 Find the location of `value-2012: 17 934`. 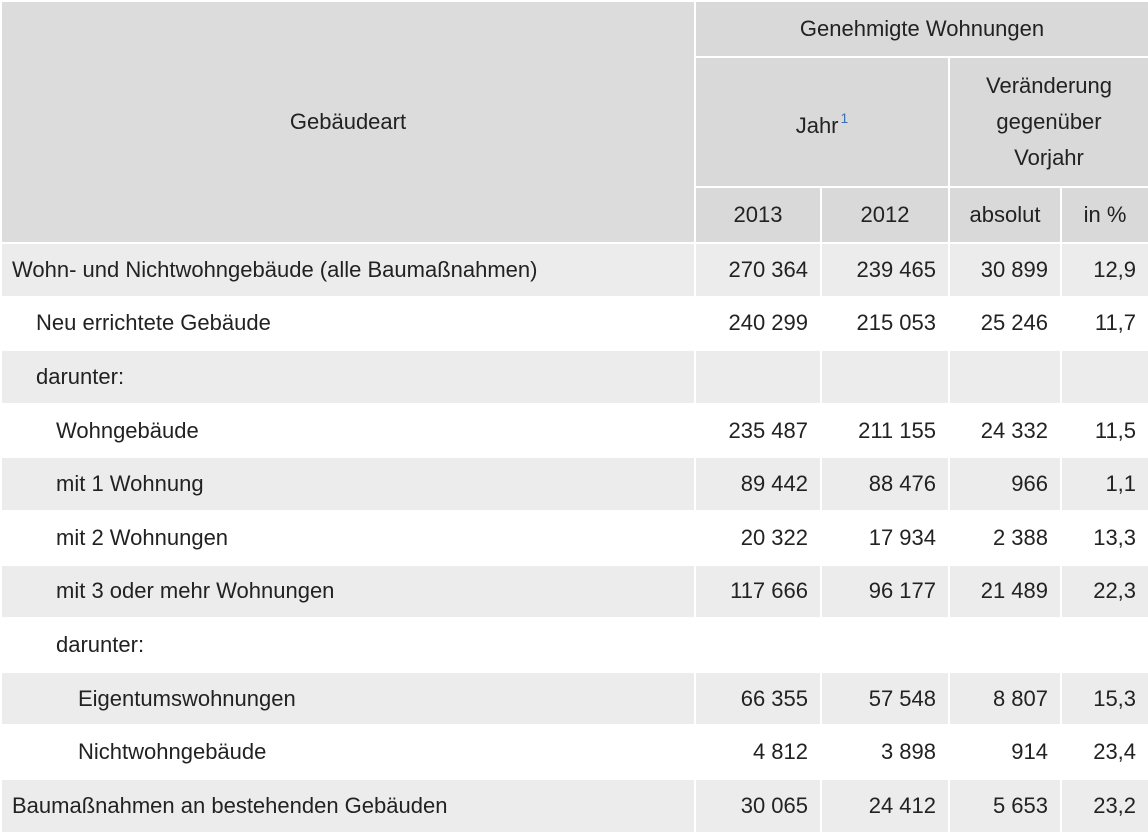

value-2012: 17 934 is located at coordinates (885, 537).